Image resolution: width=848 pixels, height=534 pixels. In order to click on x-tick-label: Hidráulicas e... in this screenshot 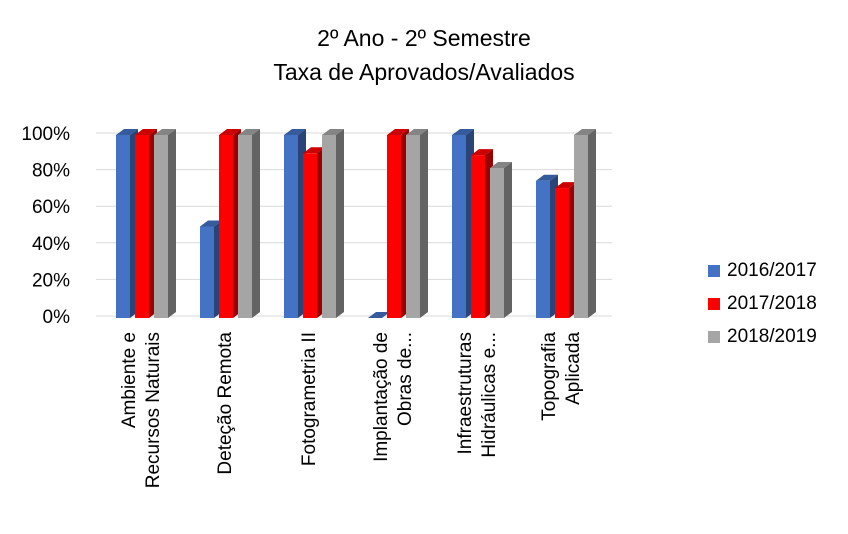, I will do `click(489, 395)`.